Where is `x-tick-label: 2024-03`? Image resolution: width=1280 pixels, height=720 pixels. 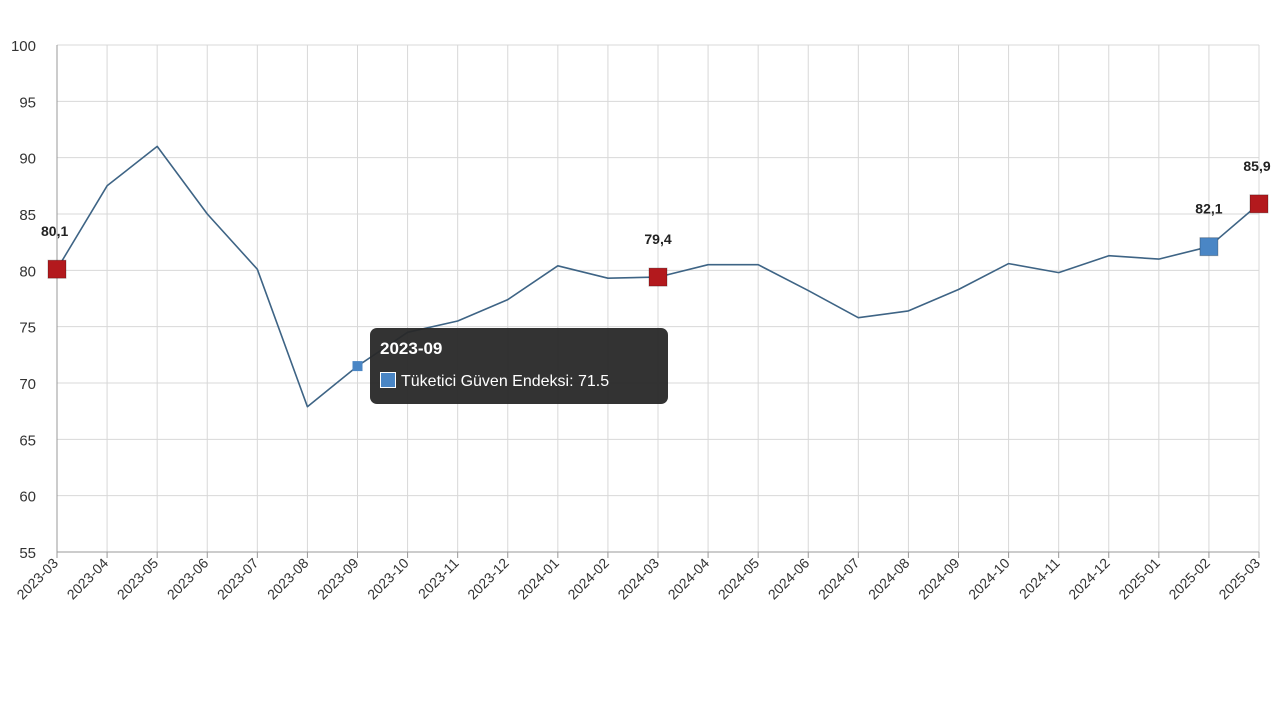 x-tick-label: 2024-03 is located at coordinates (638, 579).